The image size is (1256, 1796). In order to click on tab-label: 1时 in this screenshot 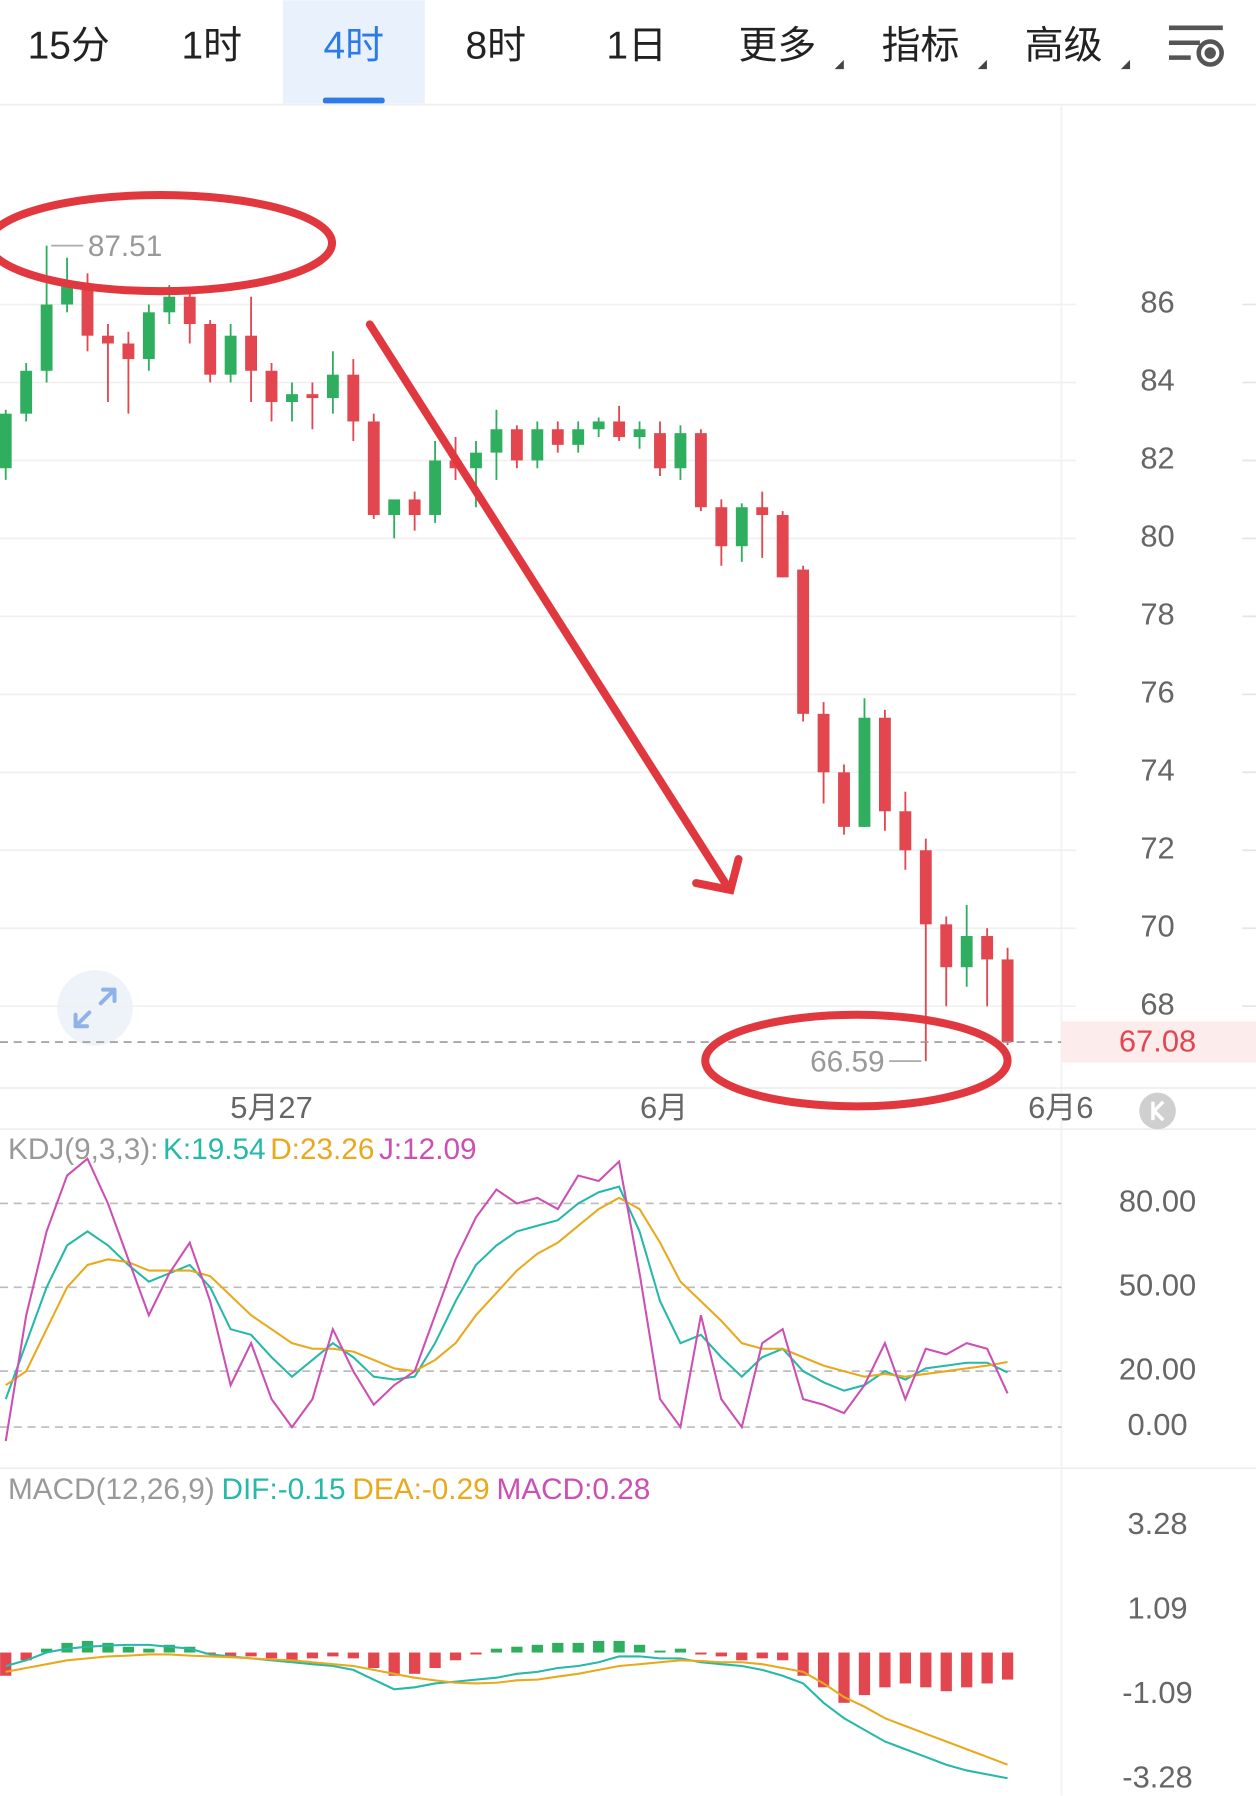, I will do `click(212, 46)`.